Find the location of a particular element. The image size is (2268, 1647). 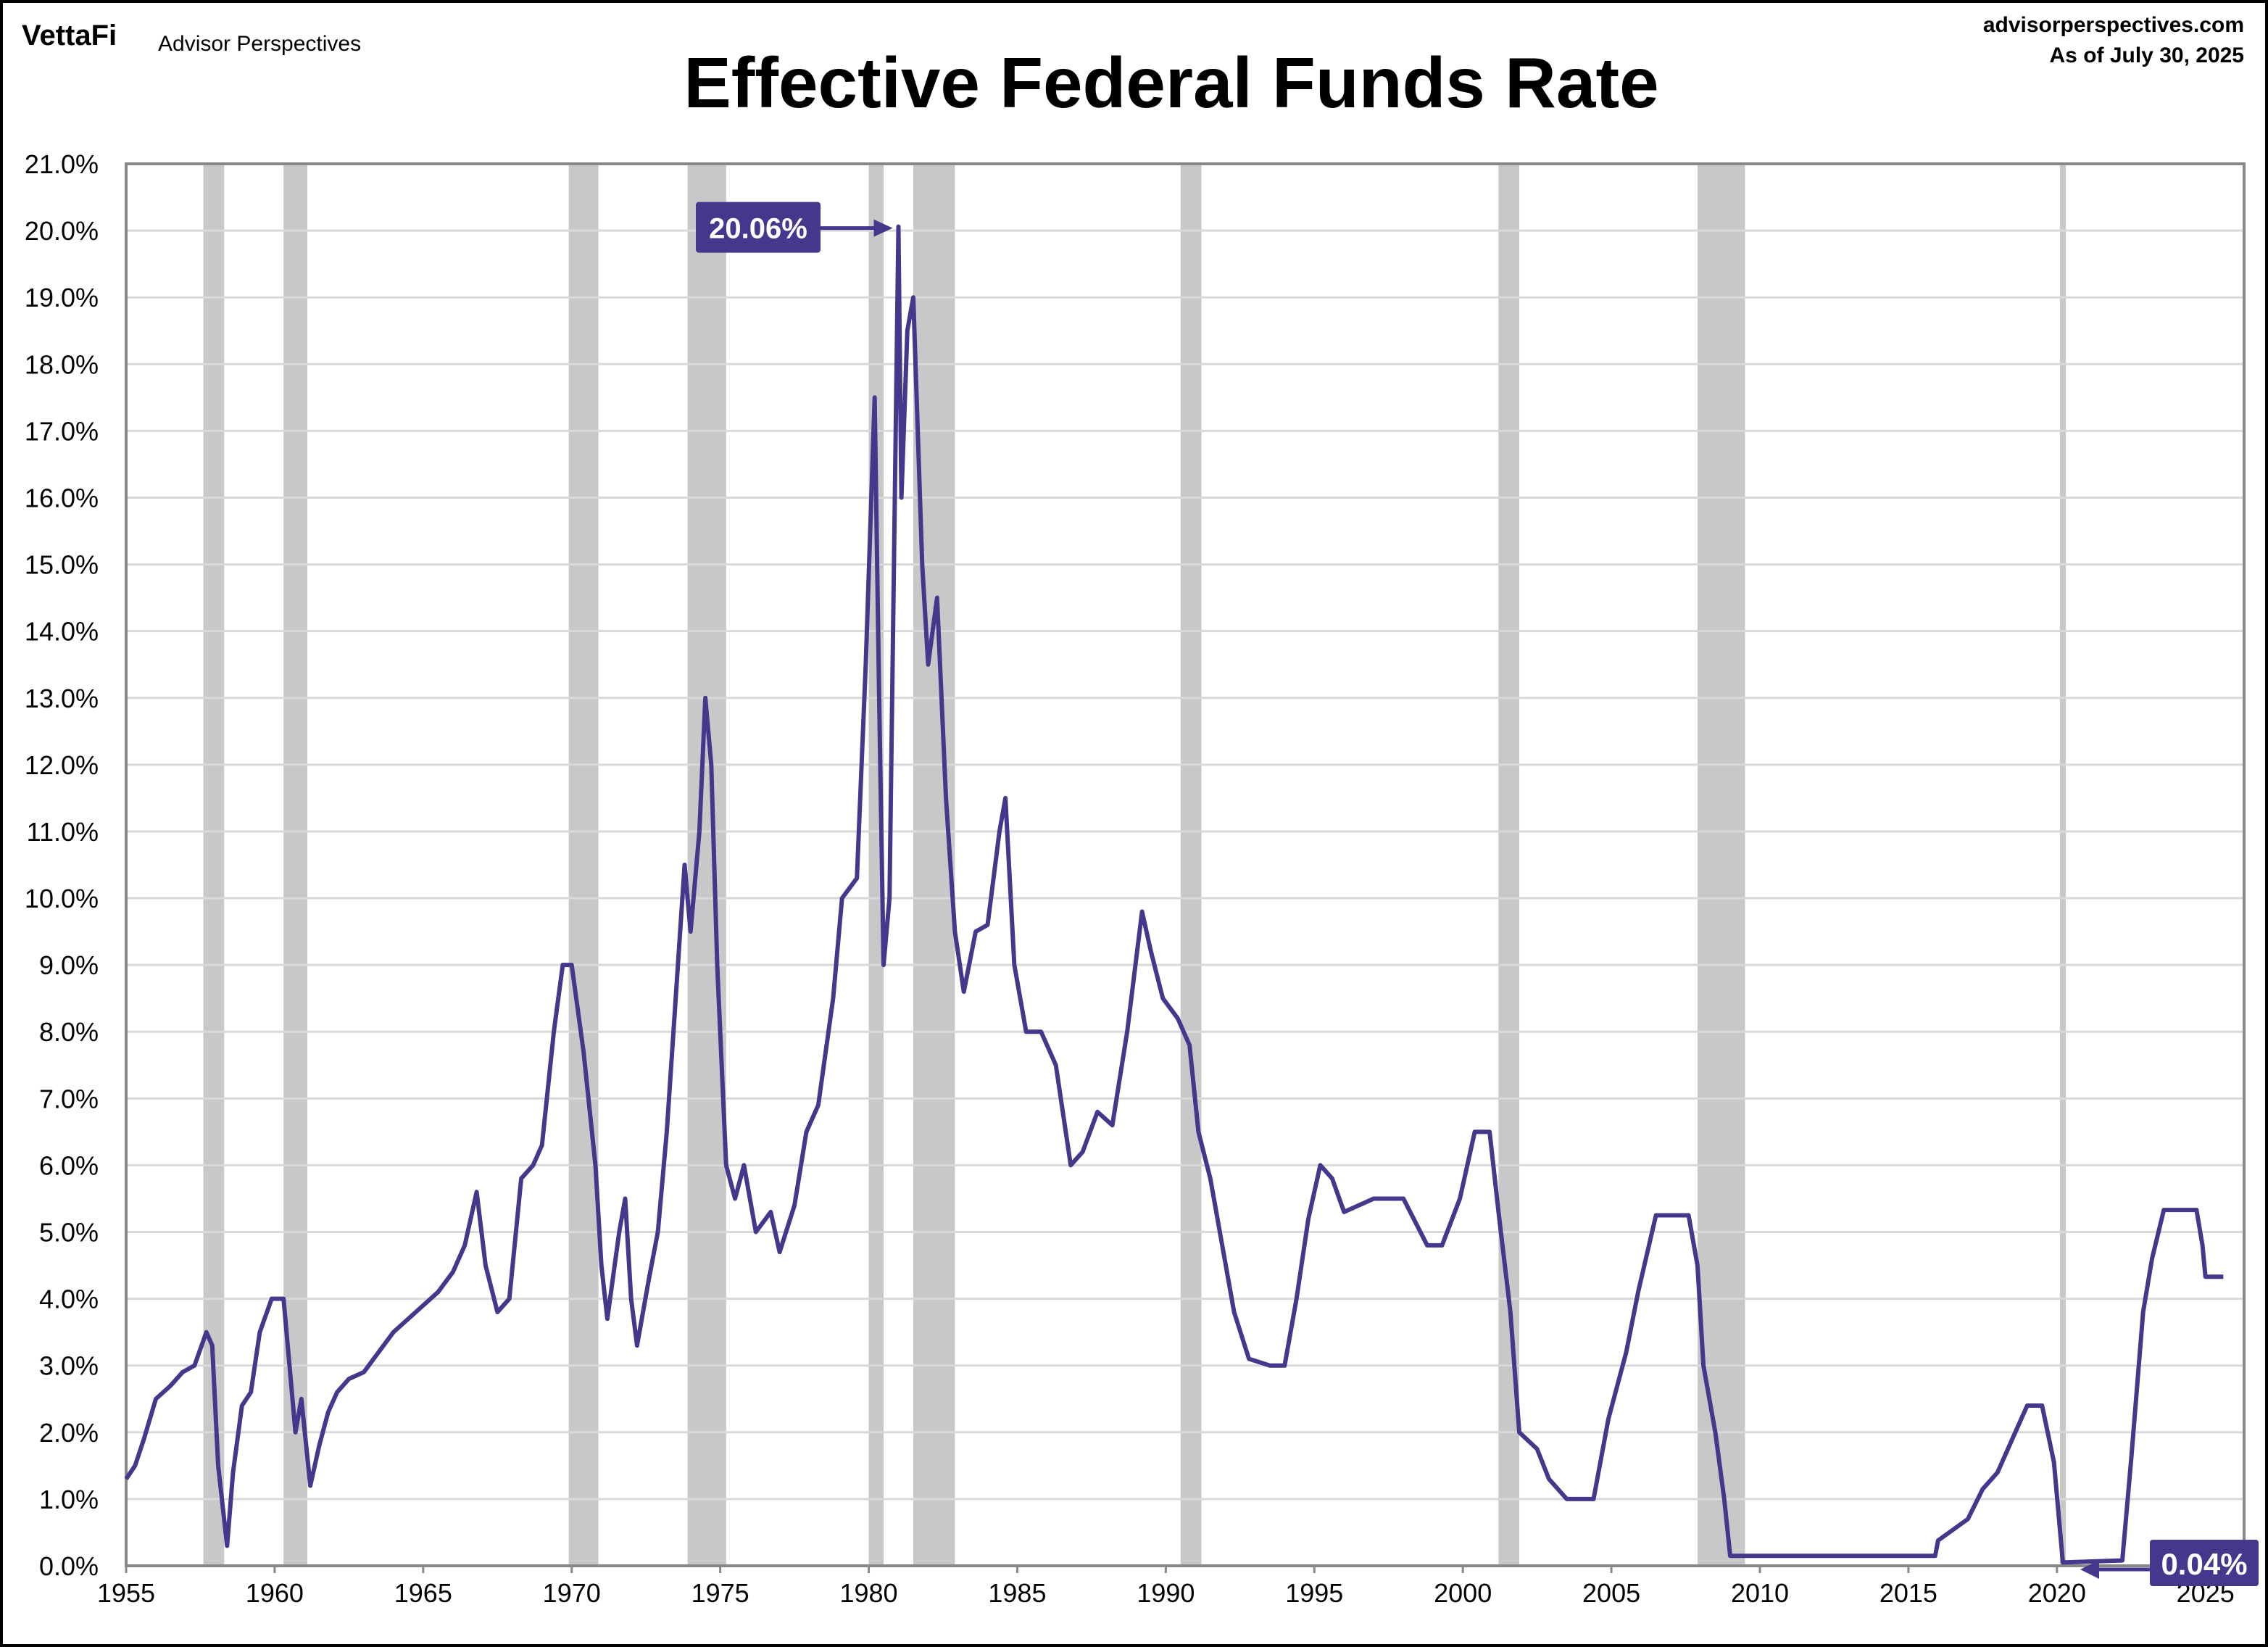

x-tick-label: 2005 is located at coordinates (1611, 1593).